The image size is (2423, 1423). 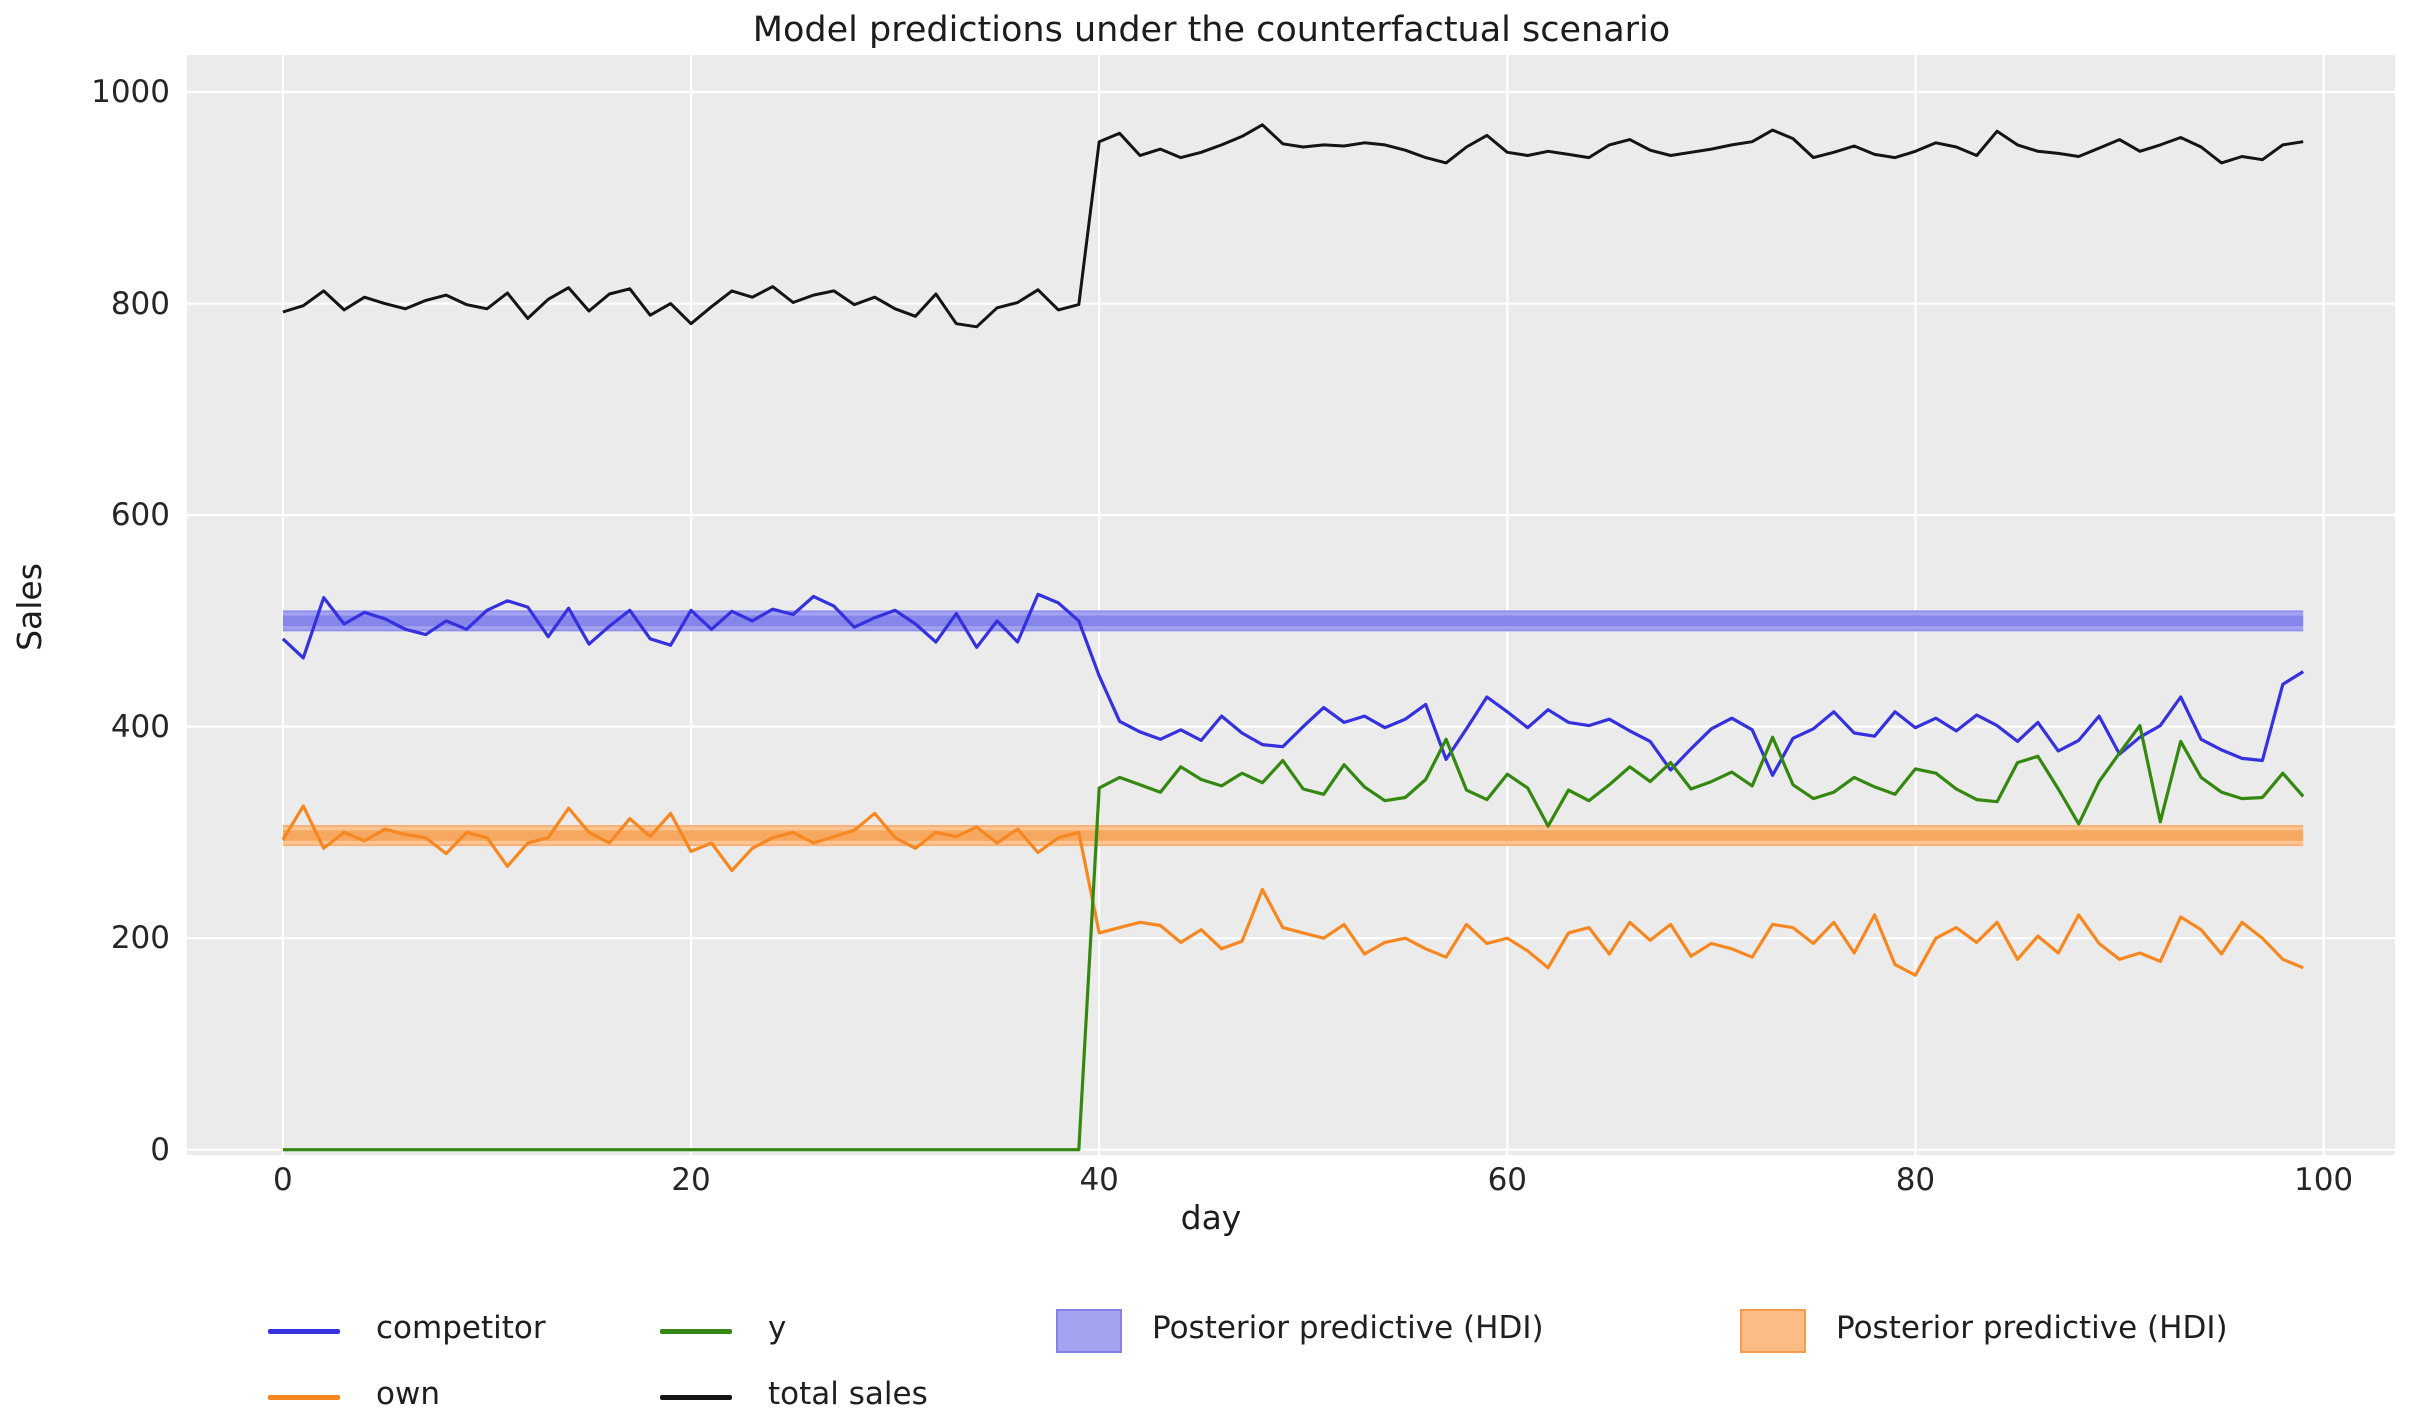 What do you see at coordinates (691, 1180) in the screenshot?
I see `x-tick-label: 20` at bounding box center [691, 1180].